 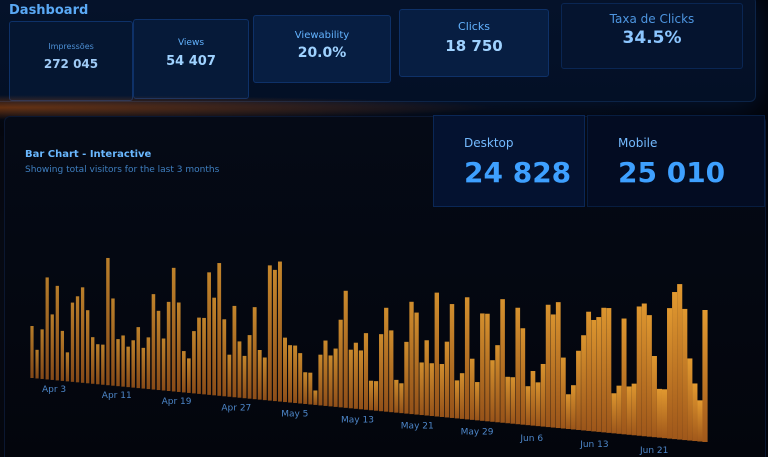 What do you see at coordinates (474, 43) in the screenshot?
I see `kpi-clicks: Clicks 18 750` at bounding box center [474, 43].